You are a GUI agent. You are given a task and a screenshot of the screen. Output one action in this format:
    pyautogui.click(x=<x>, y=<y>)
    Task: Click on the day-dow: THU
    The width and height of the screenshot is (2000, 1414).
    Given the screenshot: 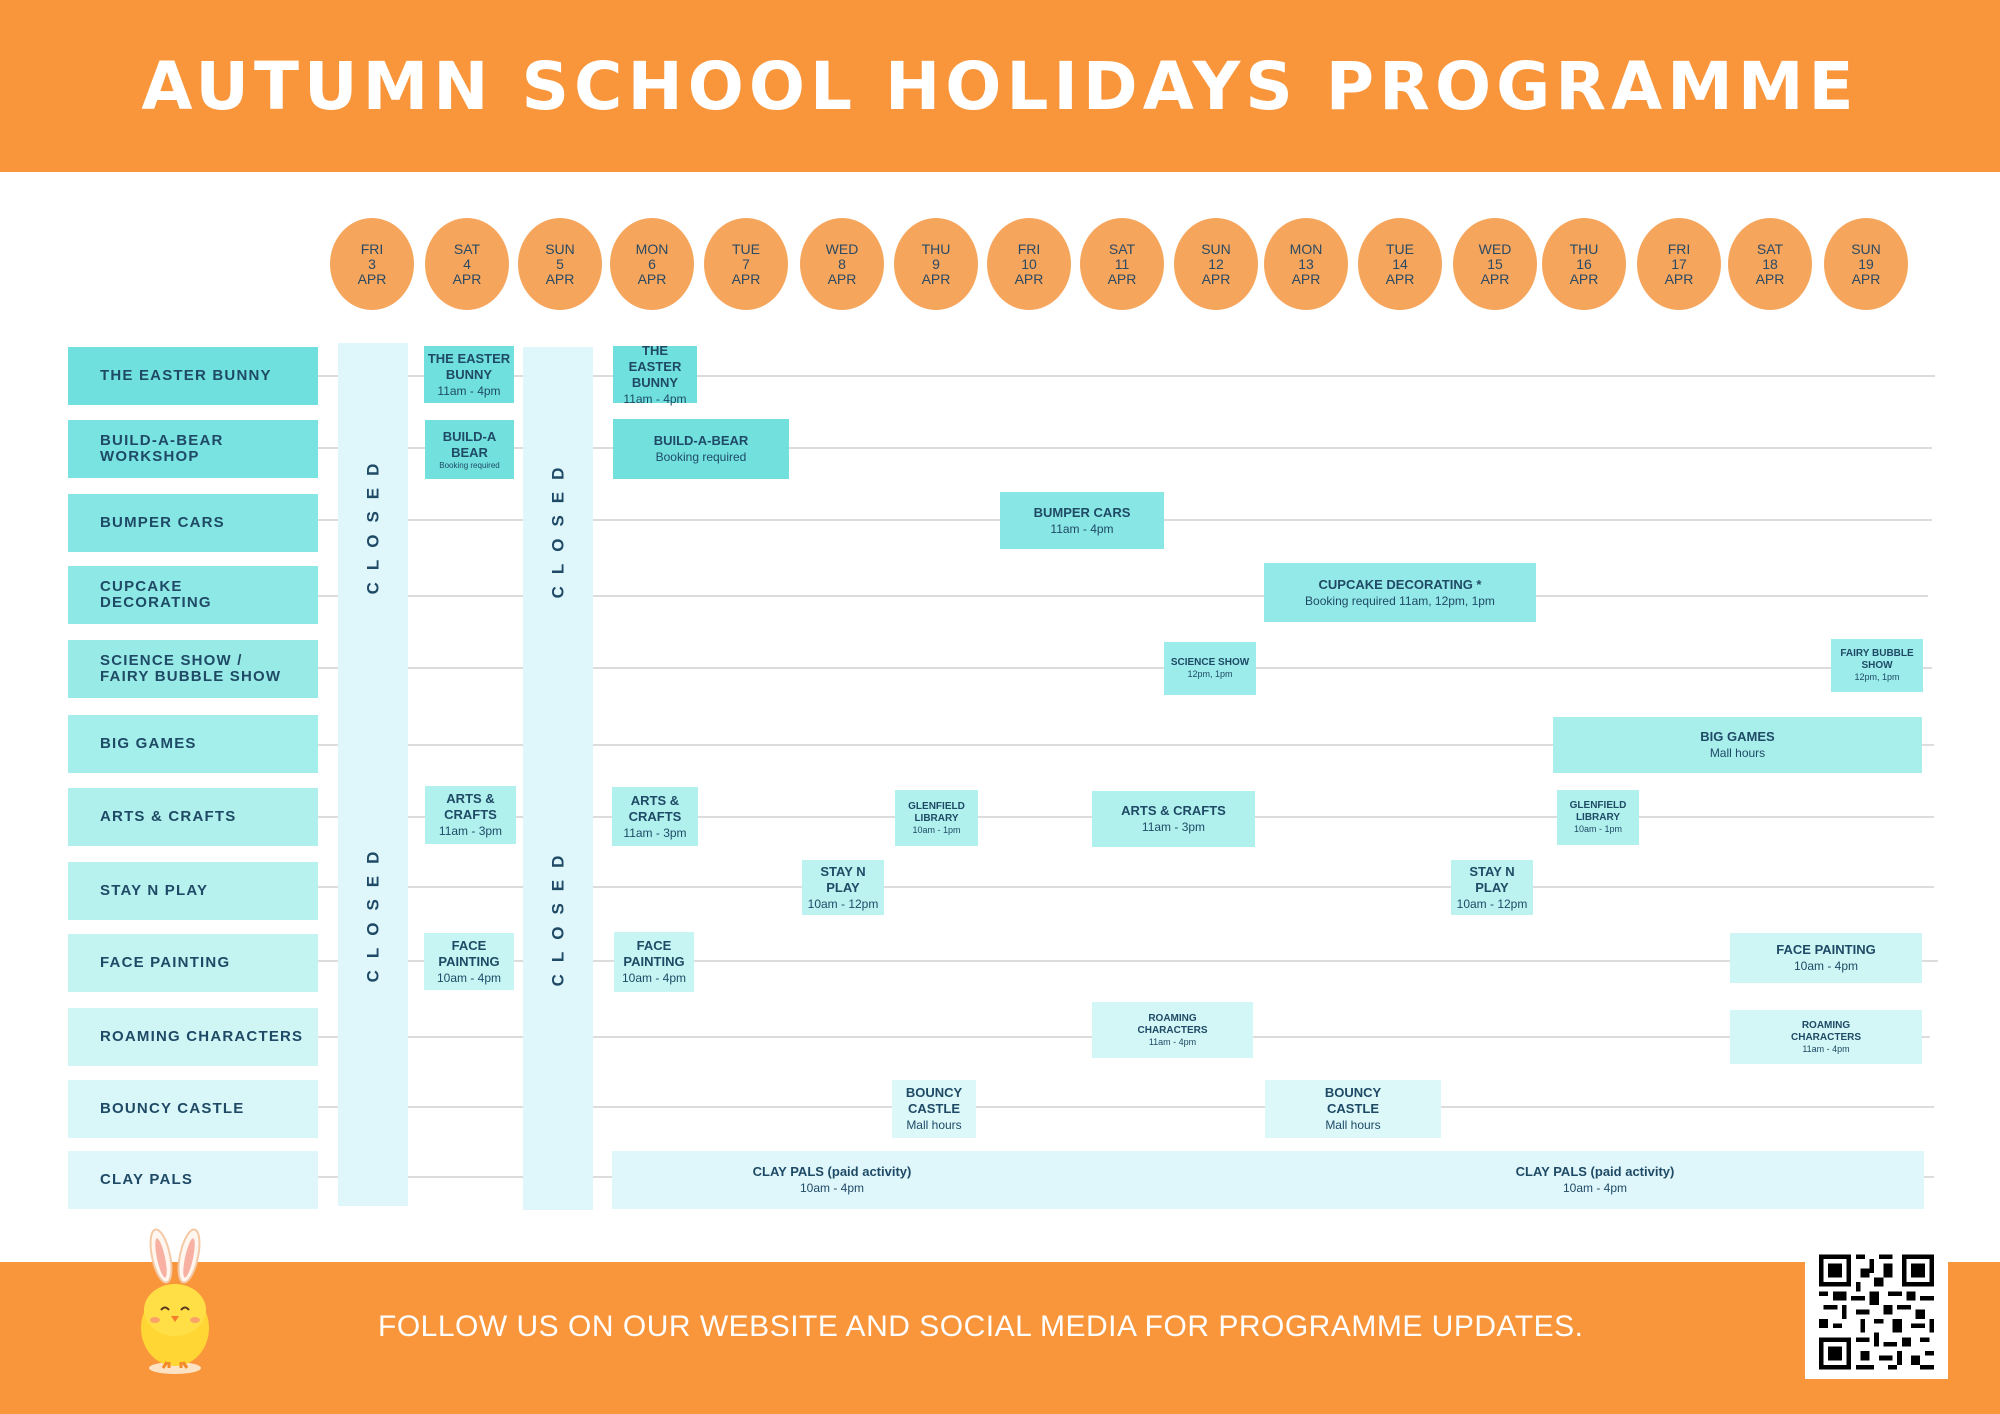 What is the action you would take?
    pyautogui.click(x=1584, y=248)
    